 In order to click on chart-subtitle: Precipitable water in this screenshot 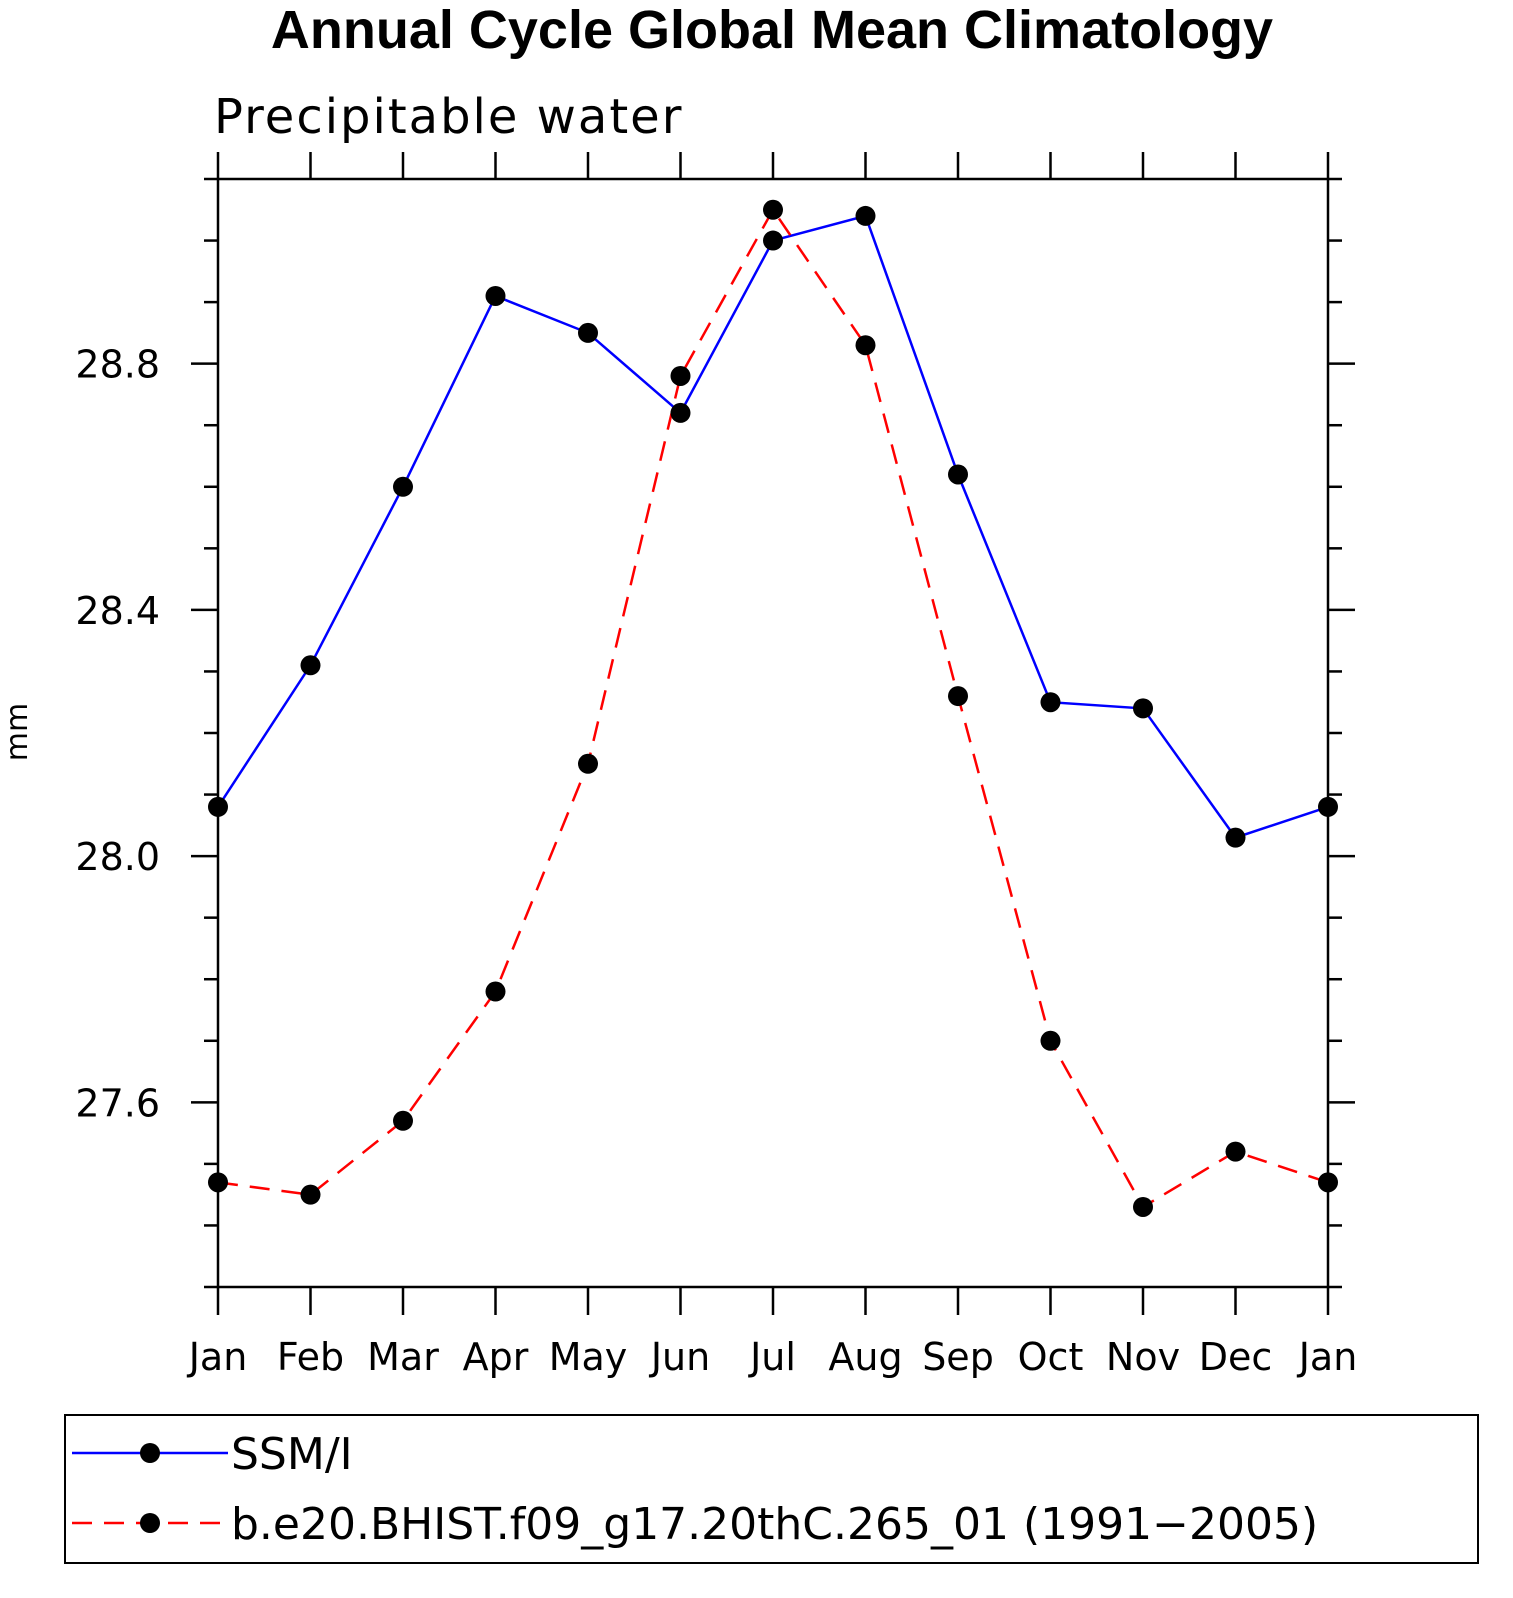, I will do `click(448, 117)`.